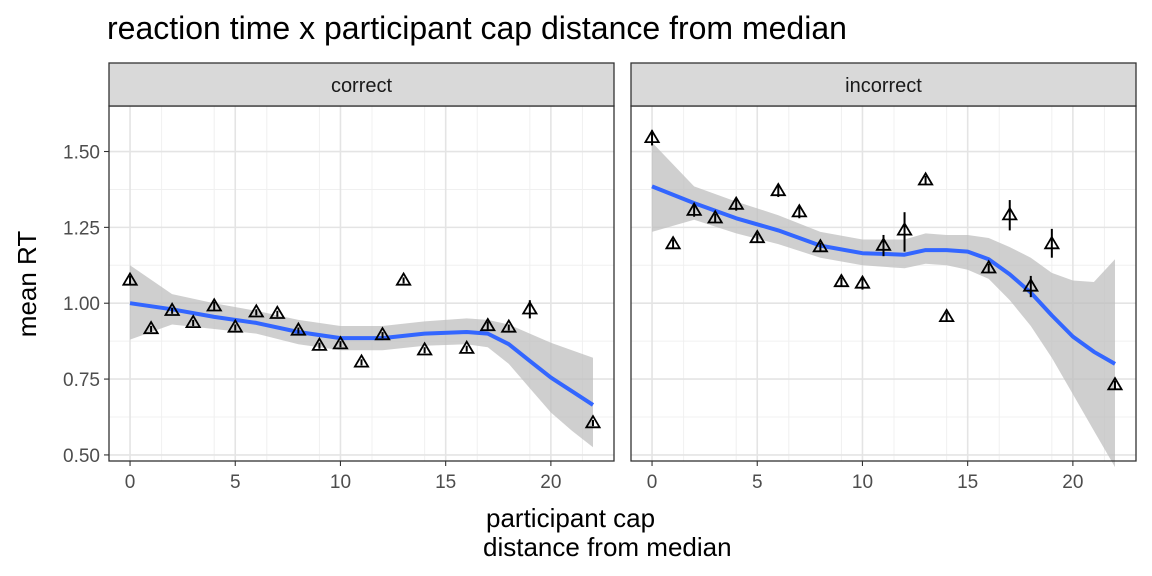  What do you see at coordinates (81, 304) in the screenshot?
I see `y-tick-label: 1.00` at bounding box center [81, 304].